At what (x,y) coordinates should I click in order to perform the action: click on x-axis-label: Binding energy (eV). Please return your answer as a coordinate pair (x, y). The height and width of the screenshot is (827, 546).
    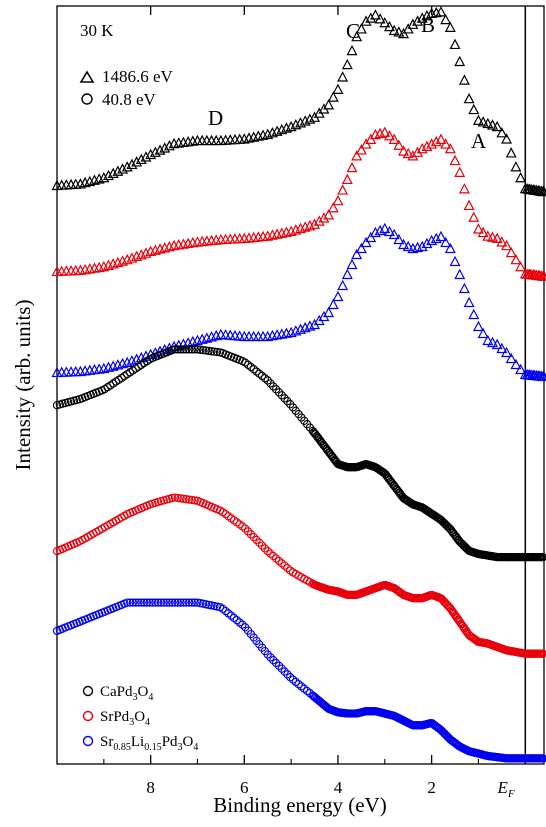
    Looking at the image, I should click on (299, 805).